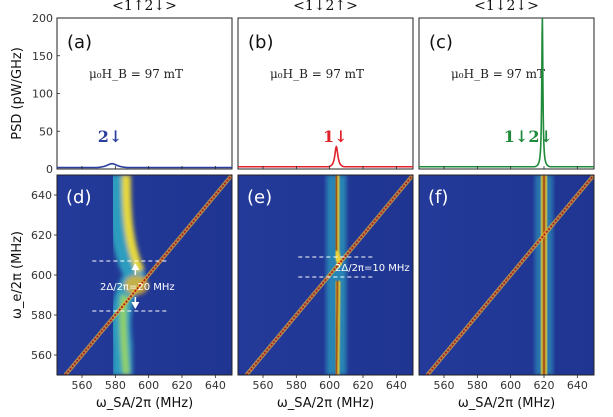 This screenshot has height=417, width=613. I want to click on top-y-axis-label: PSD (pW/GHz), so click(17, 93).